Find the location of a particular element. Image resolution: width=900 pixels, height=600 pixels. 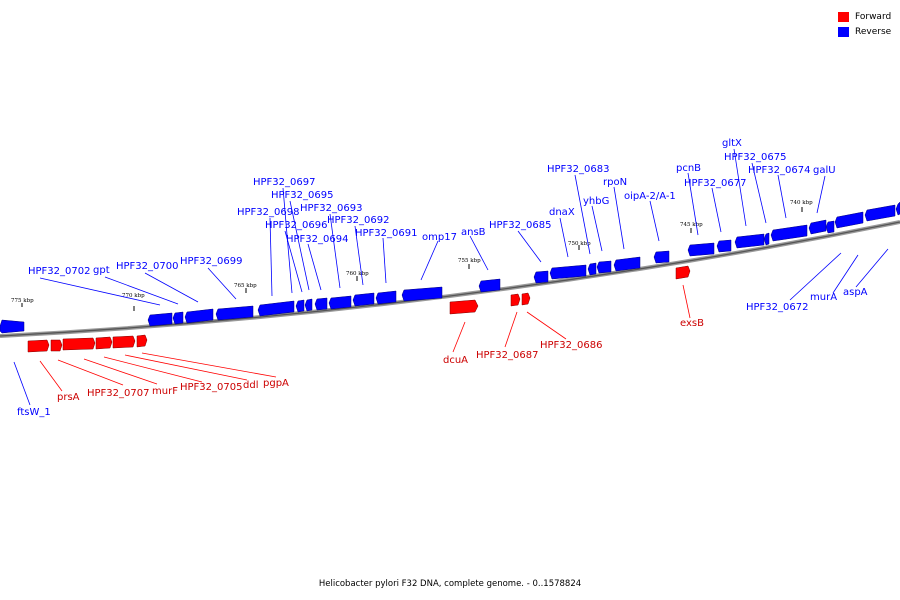

legend-reverse-label: Reverse is located at coordinates (873, 31).